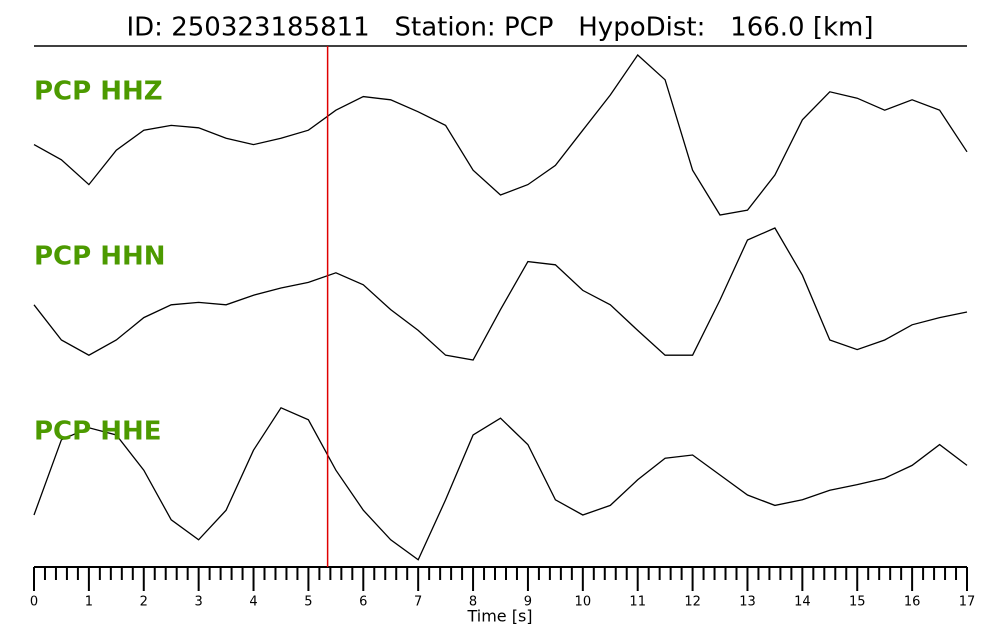 This screenshot has width=1000, height=640. I want to click on x-tick-label: 17, so click(967, 602).